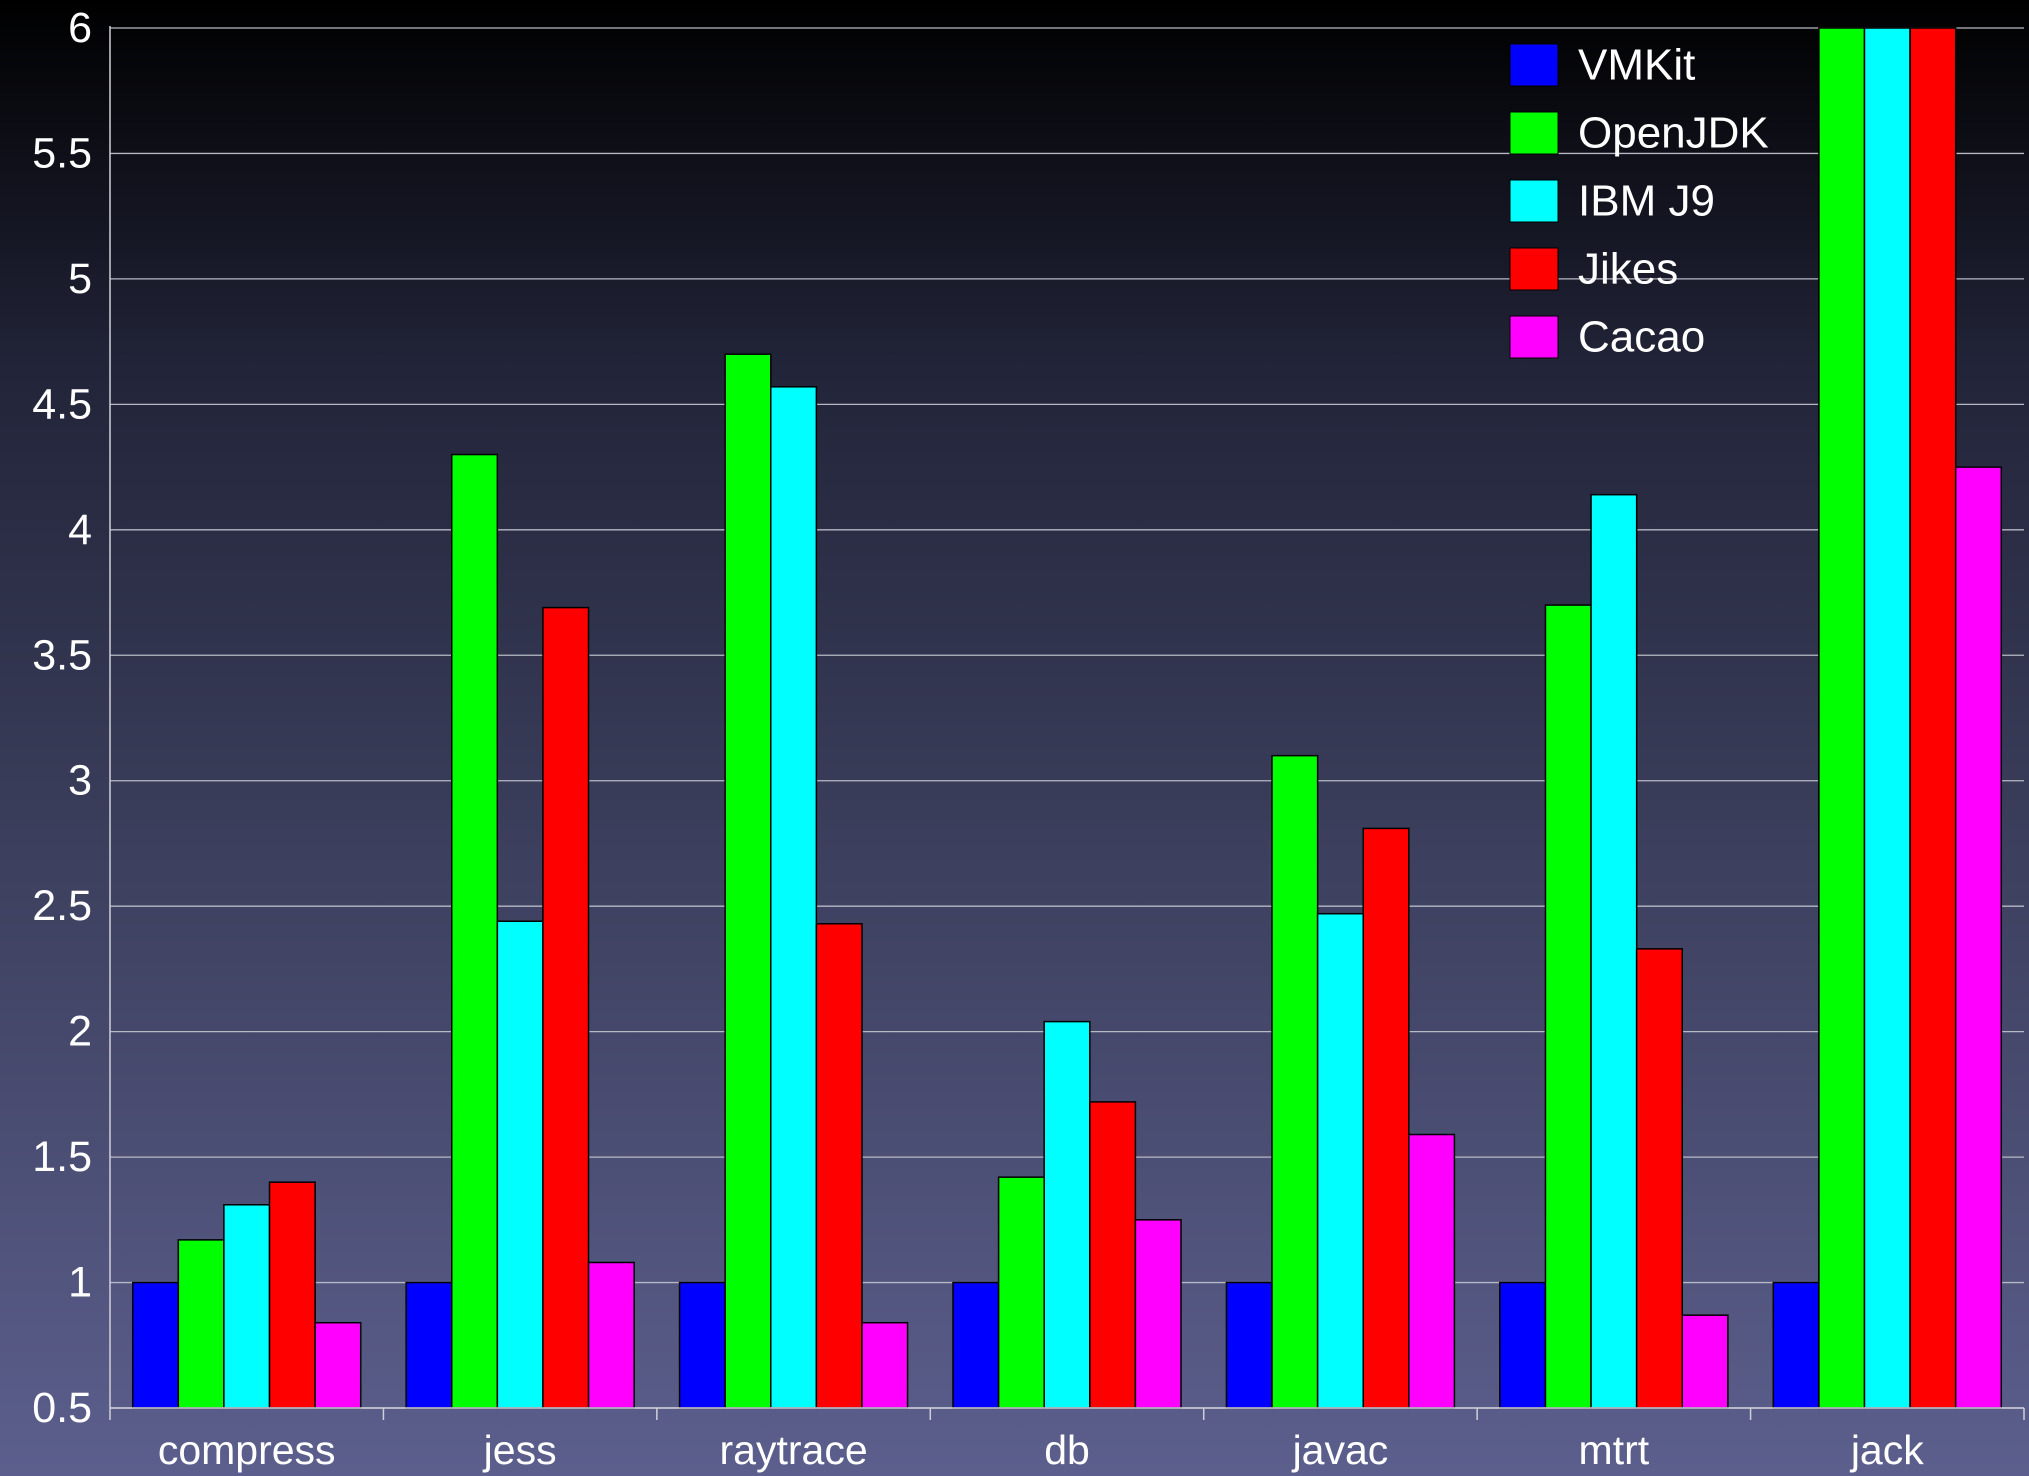 The height and width of the screenshot is (1476, 2029). I want to click on bar-jikes-mtrt, so click(1659, 1178).